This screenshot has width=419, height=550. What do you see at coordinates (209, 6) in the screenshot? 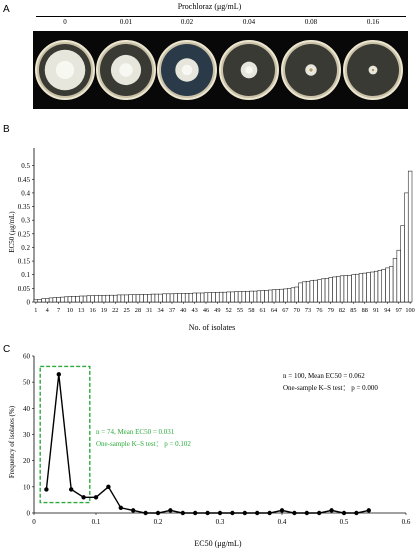
I see `prochloraz-title: Prochloraz (μg/mL)` at bounding box center [209, 6].